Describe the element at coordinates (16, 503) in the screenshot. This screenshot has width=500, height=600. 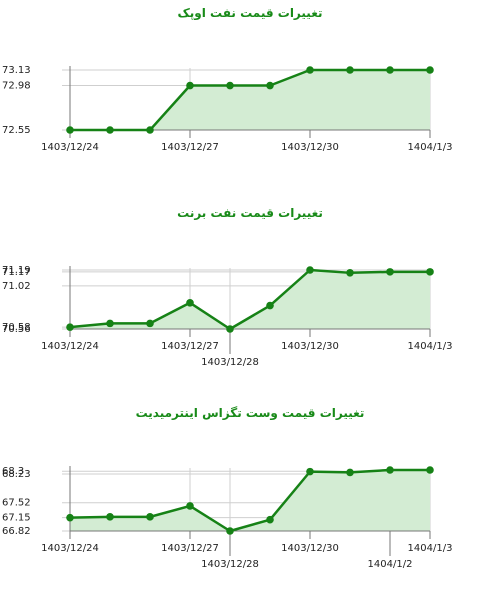
I see `y-tick-label: 67.52` at that location.